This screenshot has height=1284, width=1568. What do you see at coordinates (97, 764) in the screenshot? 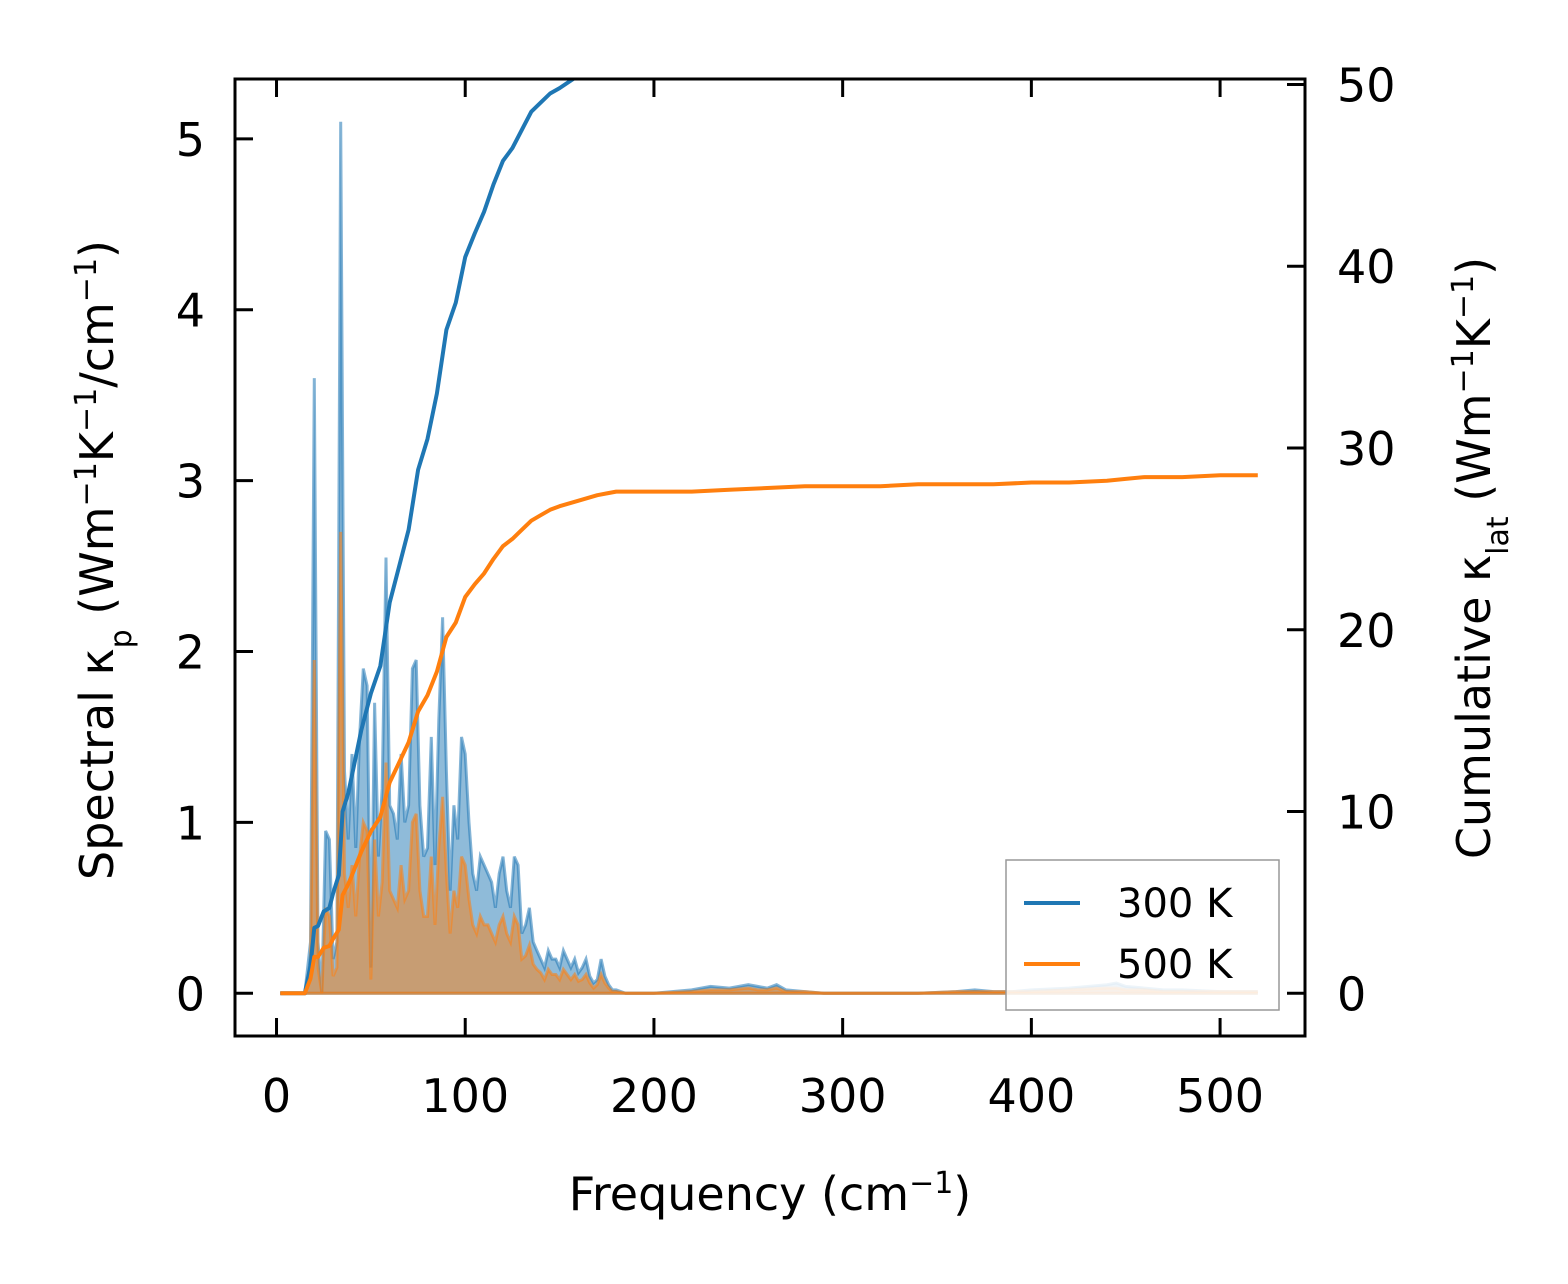
I see `y-left-label-prefix: Spectral κ` at bounding box center [97, 764].